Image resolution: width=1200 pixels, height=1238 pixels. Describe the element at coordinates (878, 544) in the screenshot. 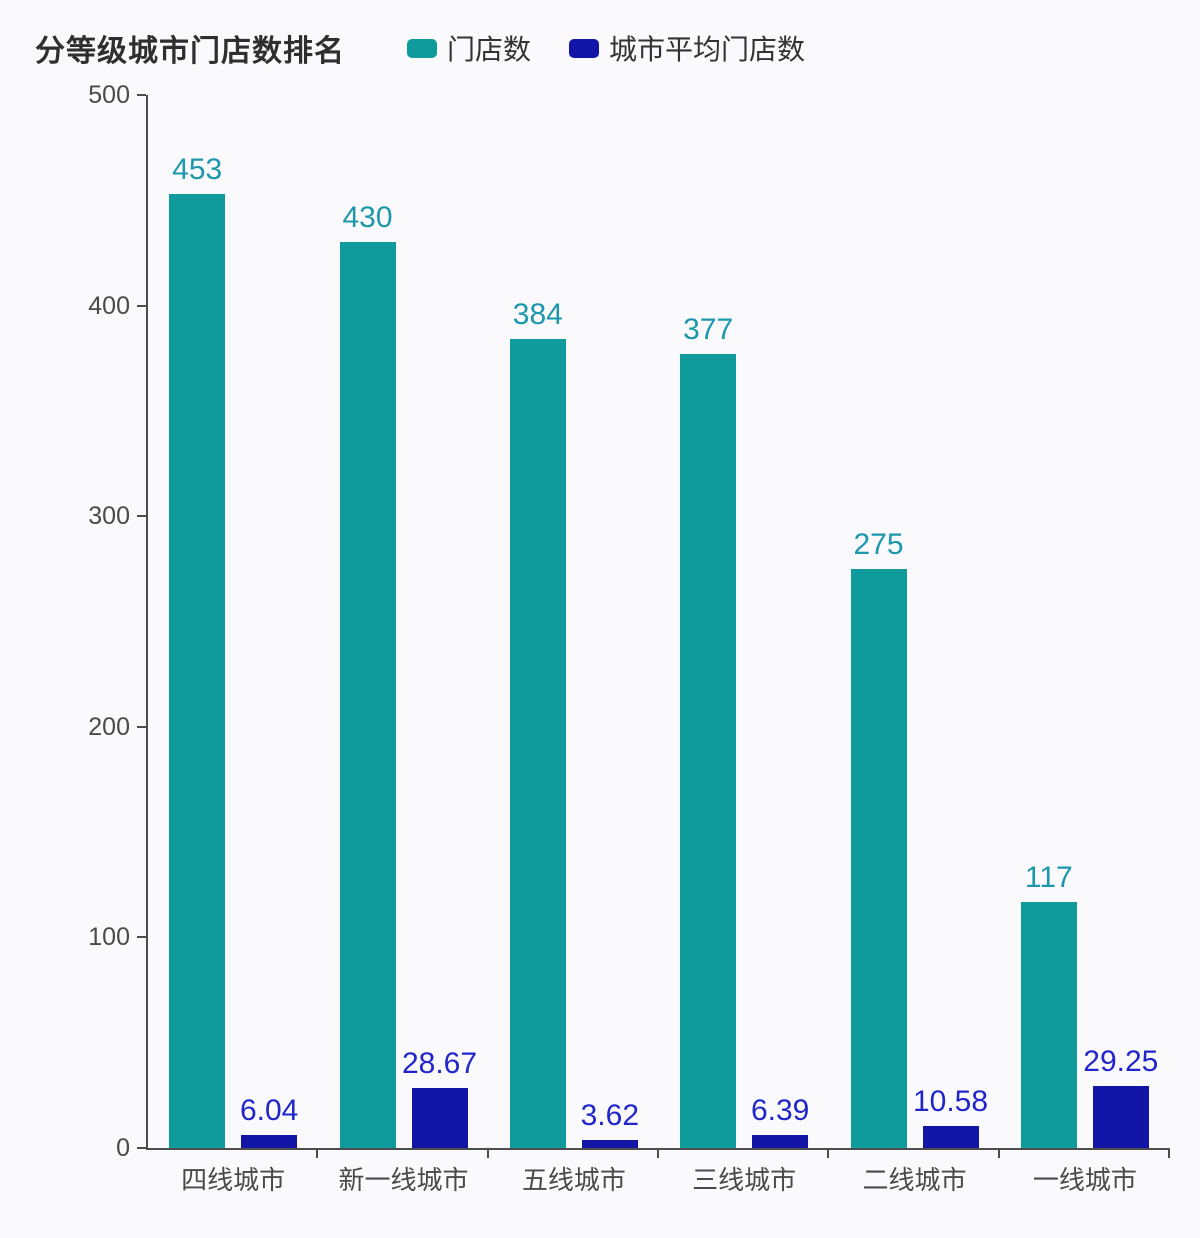

I see `bar-value-label-store-count: 275` at that location.